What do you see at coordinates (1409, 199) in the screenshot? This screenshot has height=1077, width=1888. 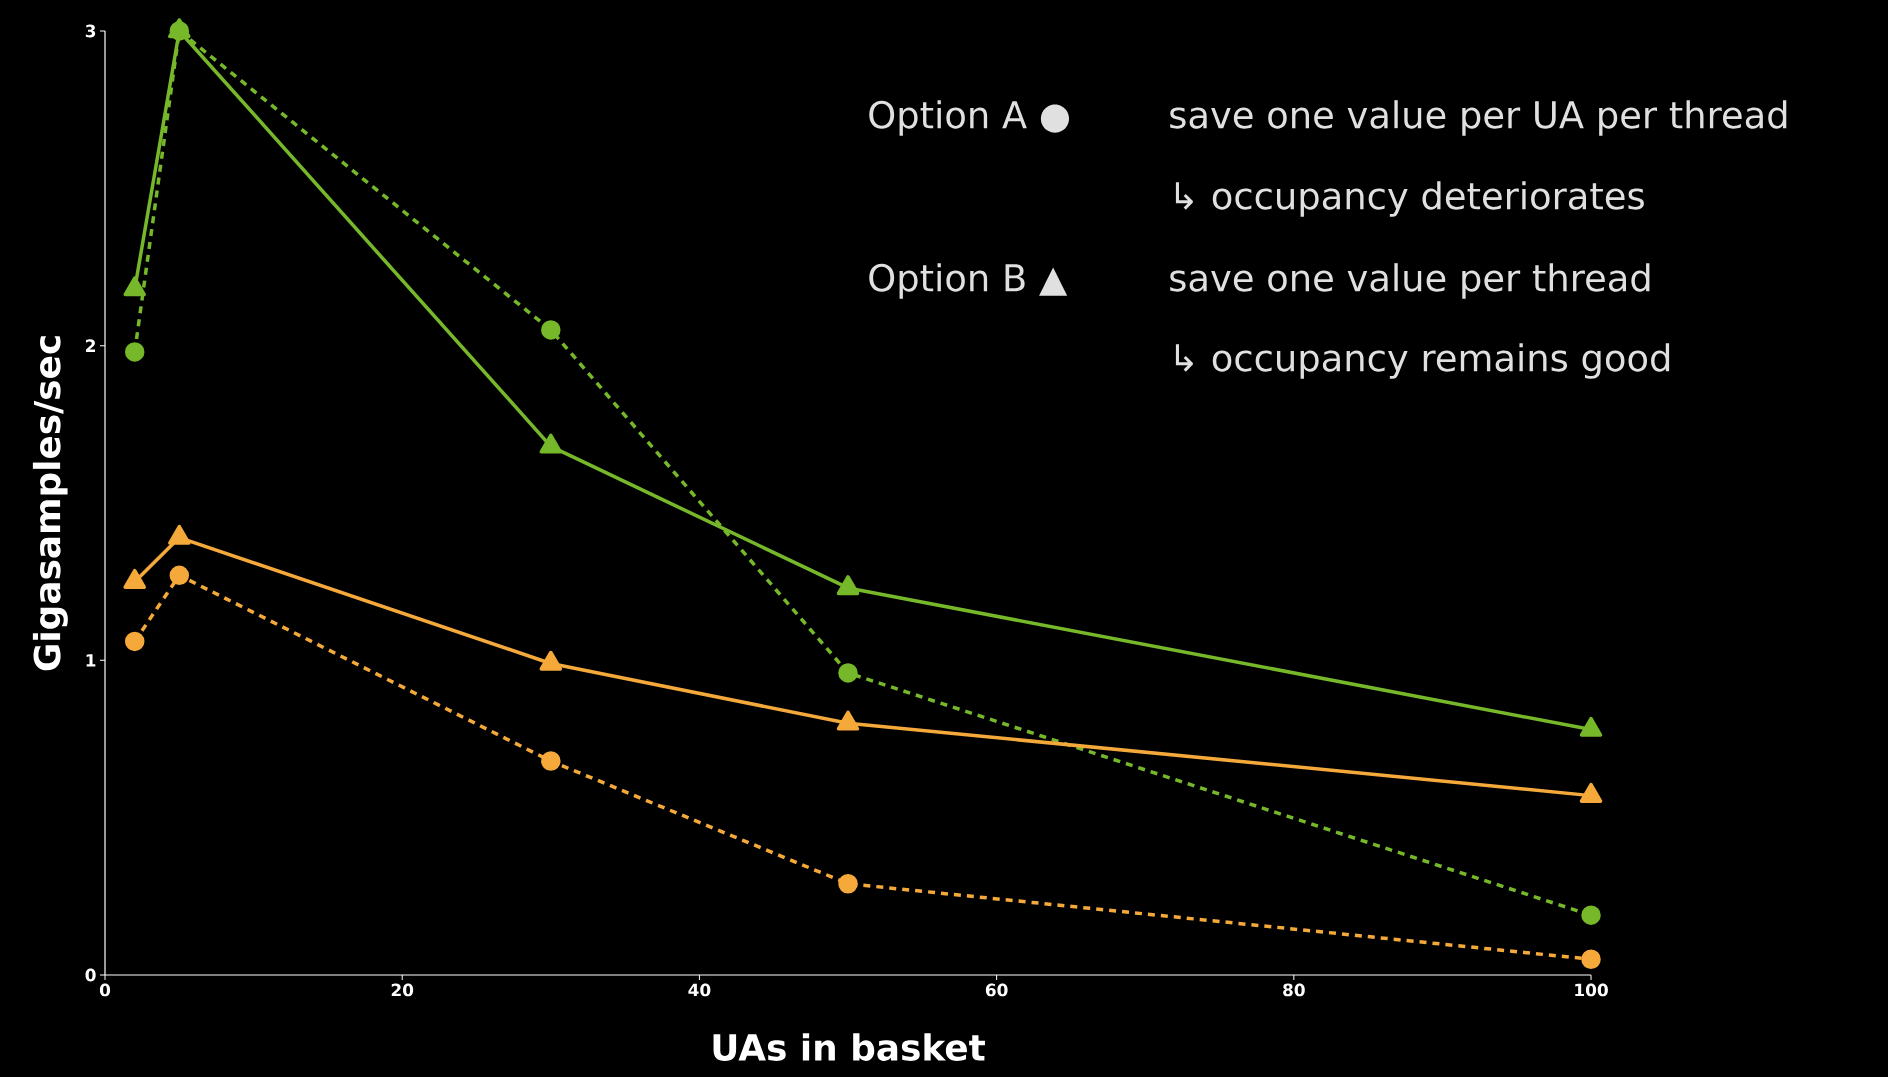 I see `annotation: ↳ occupancy deteriorates` at bounding box center [1409, 199].